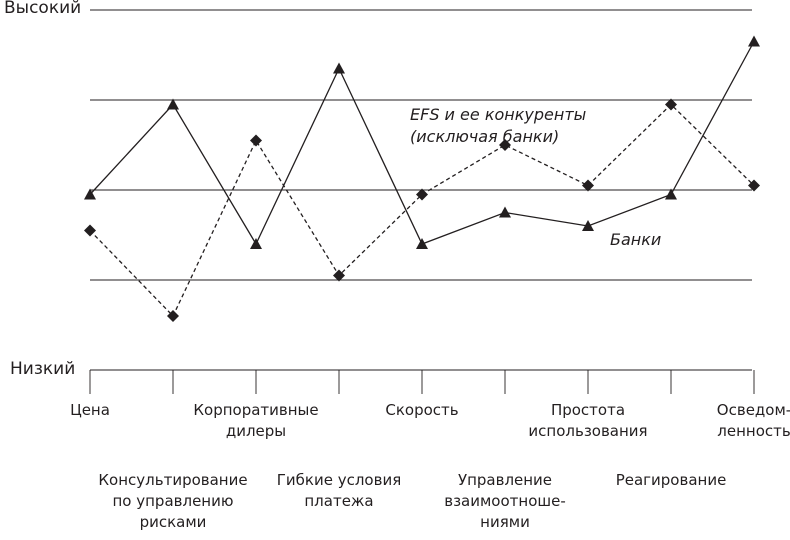 This screenshot has height=540, width=790. Describe the element at coordinates (256, 410) in the screenshot. I see `x-tick-label-line: Корпоративные` at that location.